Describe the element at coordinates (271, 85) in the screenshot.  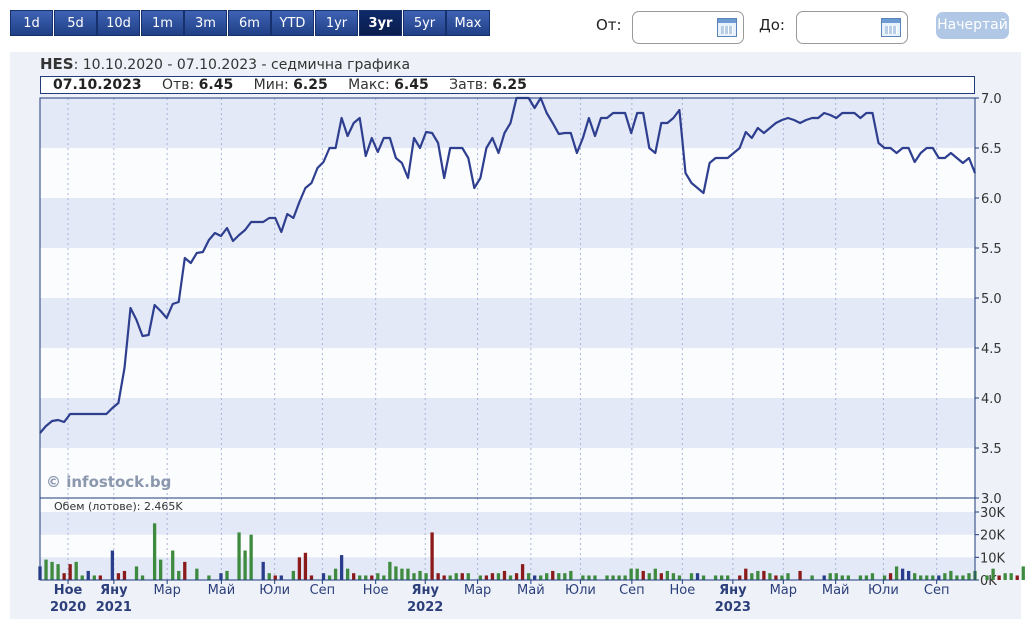
I see `min-label: Мин:` at that location.